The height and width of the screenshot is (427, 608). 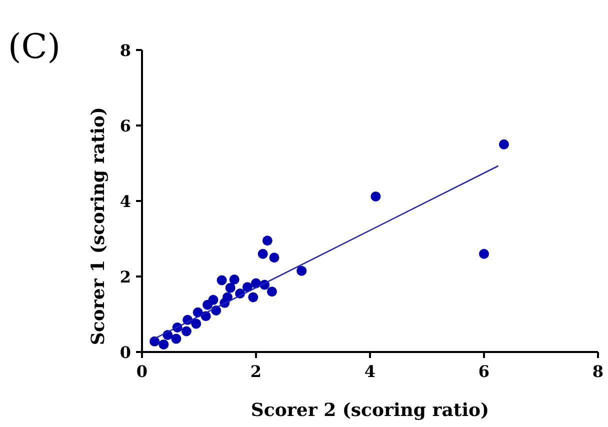 What do you see at coordinates (125, 201) in the screenshot?
I see `y-tick-label: 4` at bounding box center [125, 201].